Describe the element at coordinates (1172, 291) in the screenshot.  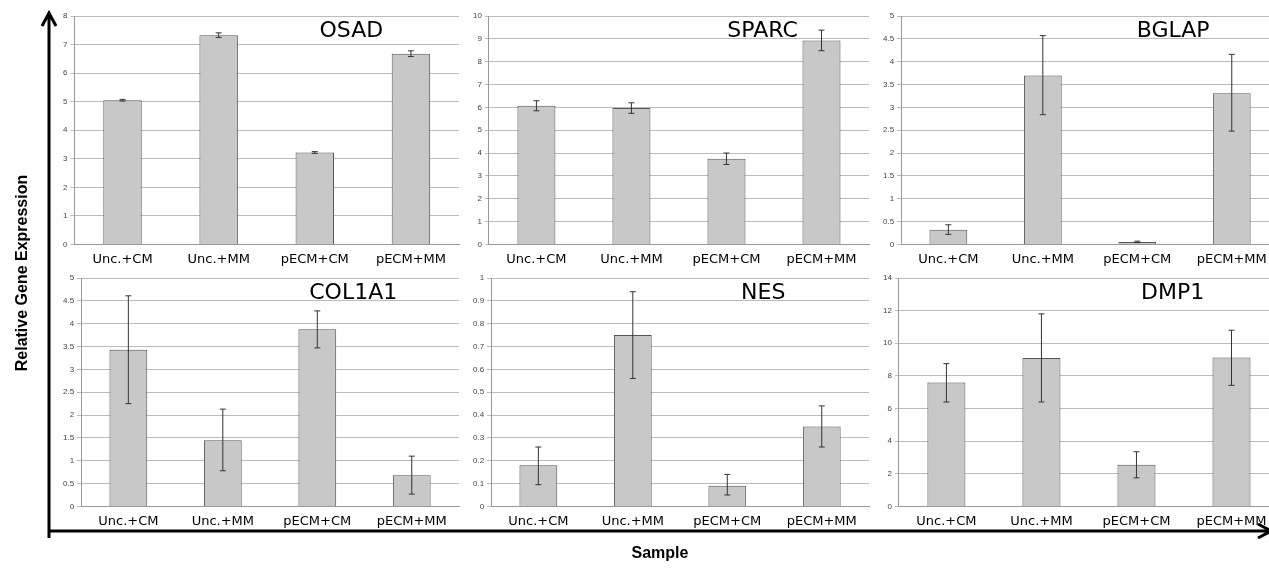
I see `chart-title: DMP1` at that location.